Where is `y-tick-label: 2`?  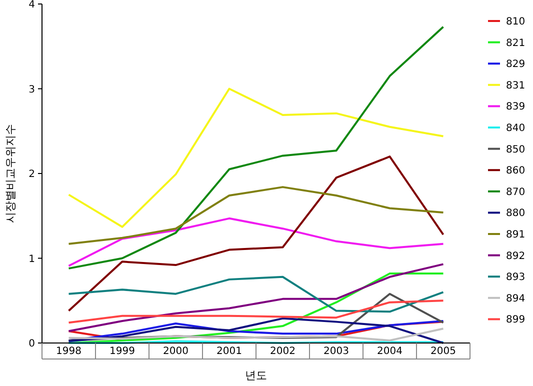
y-tick-label: 2 is located at coordinates (31, 174).